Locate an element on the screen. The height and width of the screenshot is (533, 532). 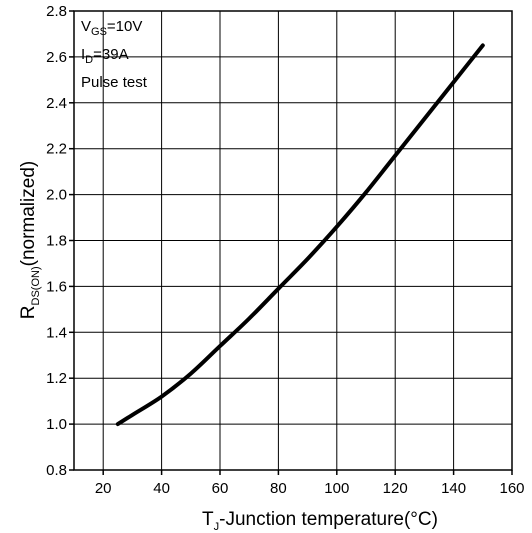
x-tick-label: 120 is located at coordinates (395, 488).